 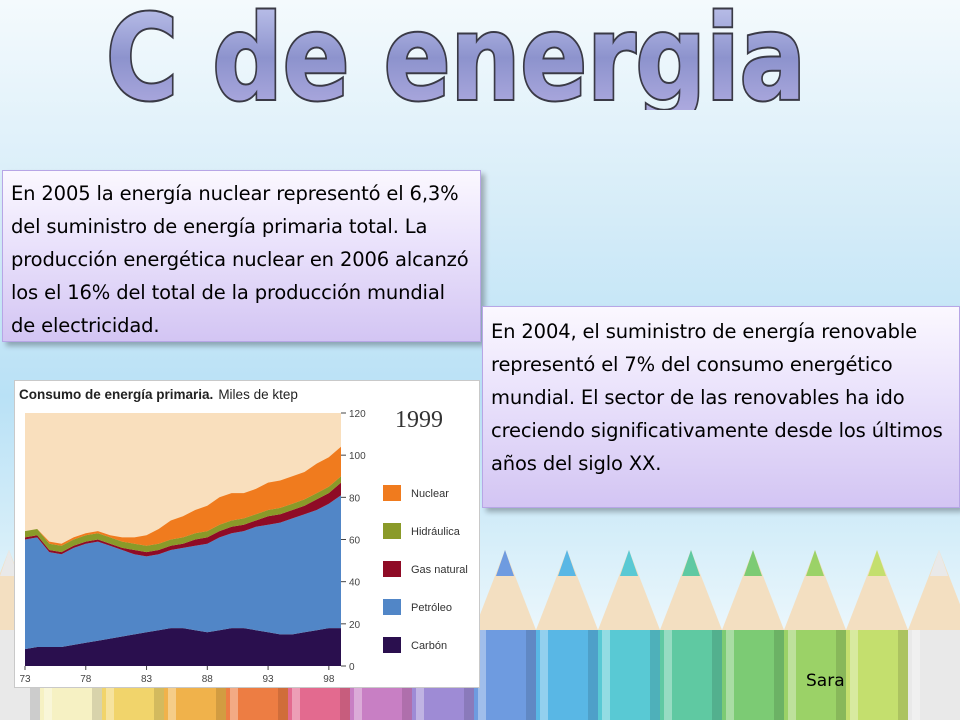 I want to click on y-tick-label: 40, so click(x=355, y=583).